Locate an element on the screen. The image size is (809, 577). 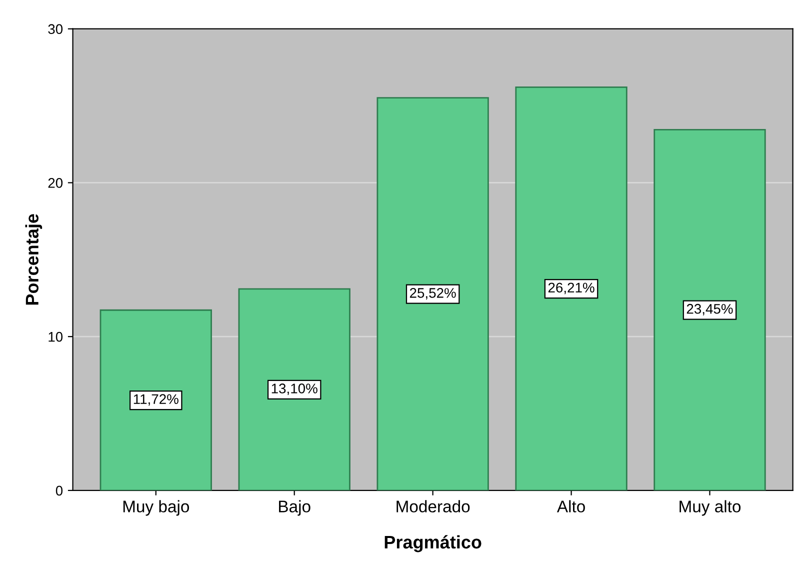
x-tick-label: Bajo is located at coordinates (294, 508).